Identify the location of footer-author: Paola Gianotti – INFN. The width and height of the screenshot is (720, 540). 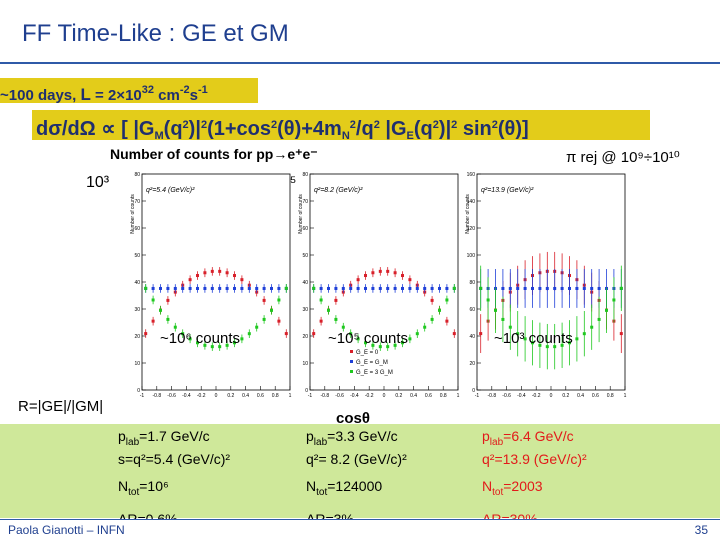
(66, 530).